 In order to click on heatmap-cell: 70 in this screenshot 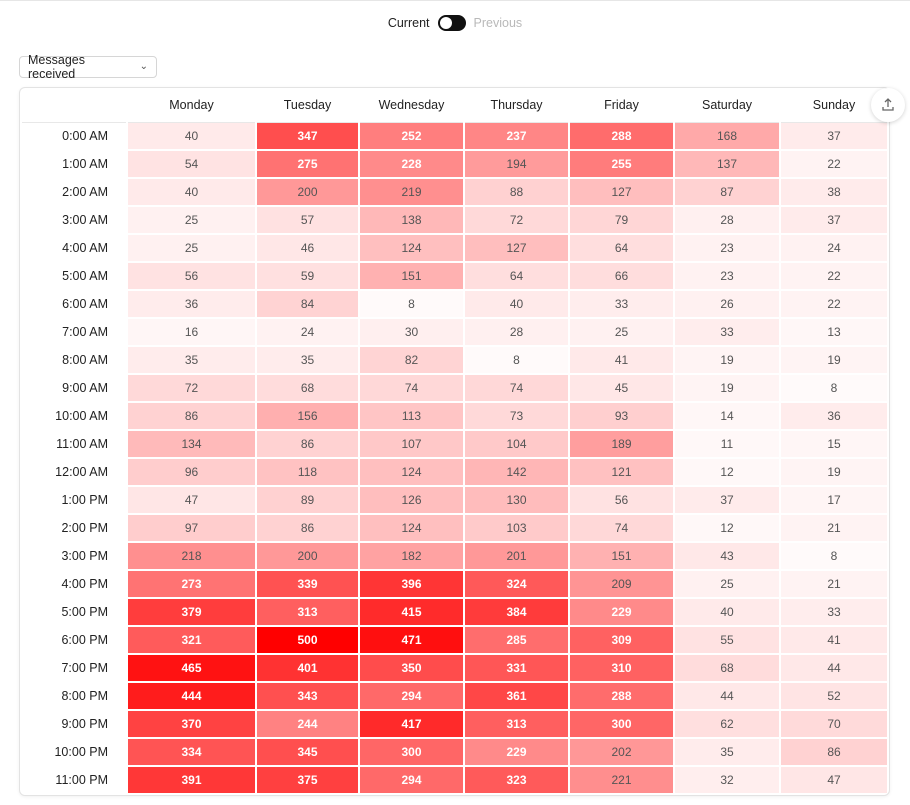, I will do `click(834, 725)`.